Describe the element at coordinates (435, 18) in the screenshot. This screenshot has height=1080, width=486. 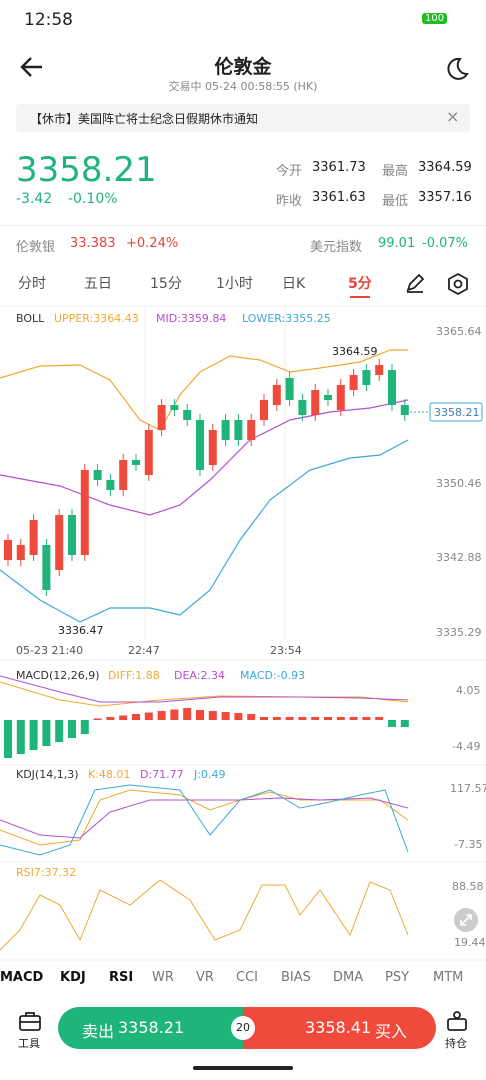
I see `battery: 100` at that location.